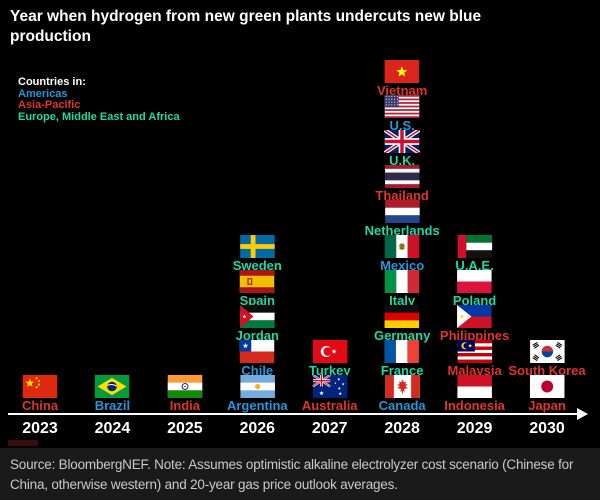 This screenshot has width=600, height=500. I want to click on country-label-jordan: Jordan, so click(257, 335).